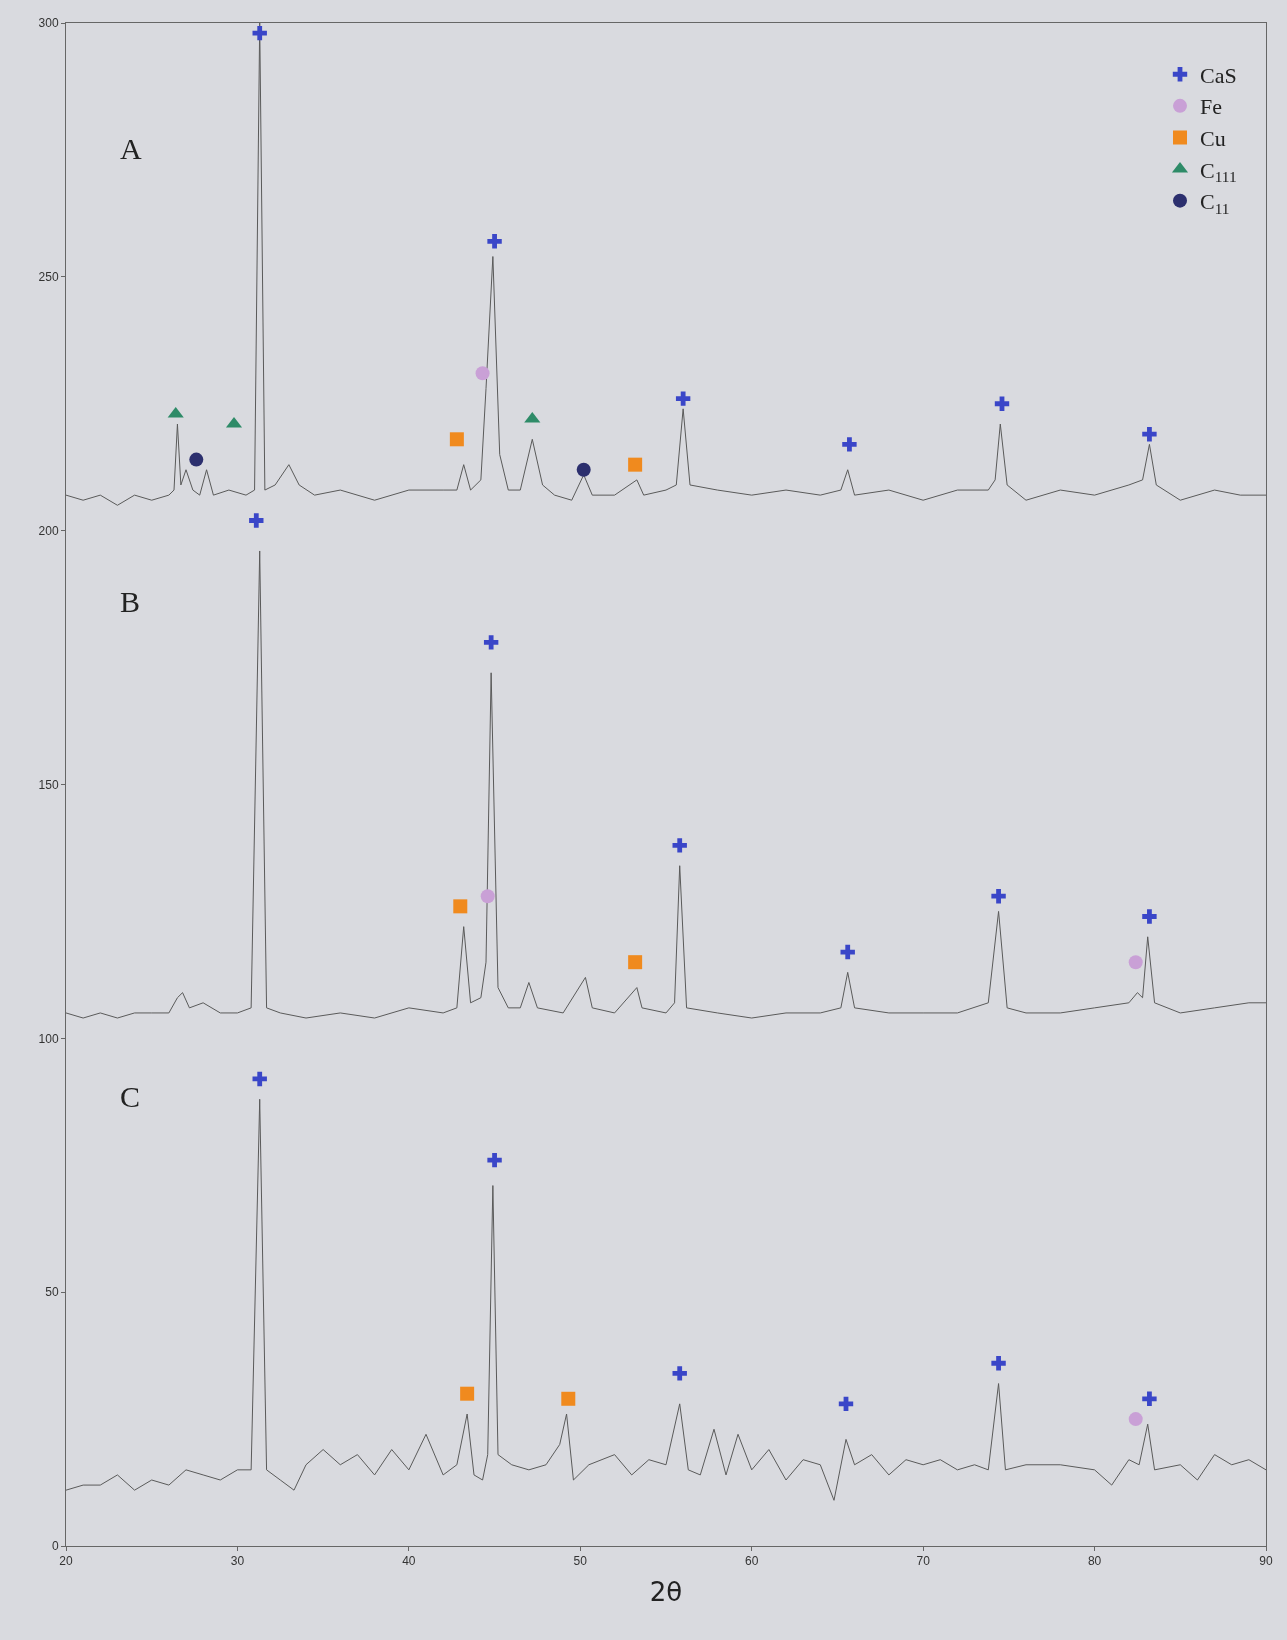  What do you see at coordinates (752, 1561) in the screenshot?
I see `x-tick-label: 60` at bounding box center [752, 1561].